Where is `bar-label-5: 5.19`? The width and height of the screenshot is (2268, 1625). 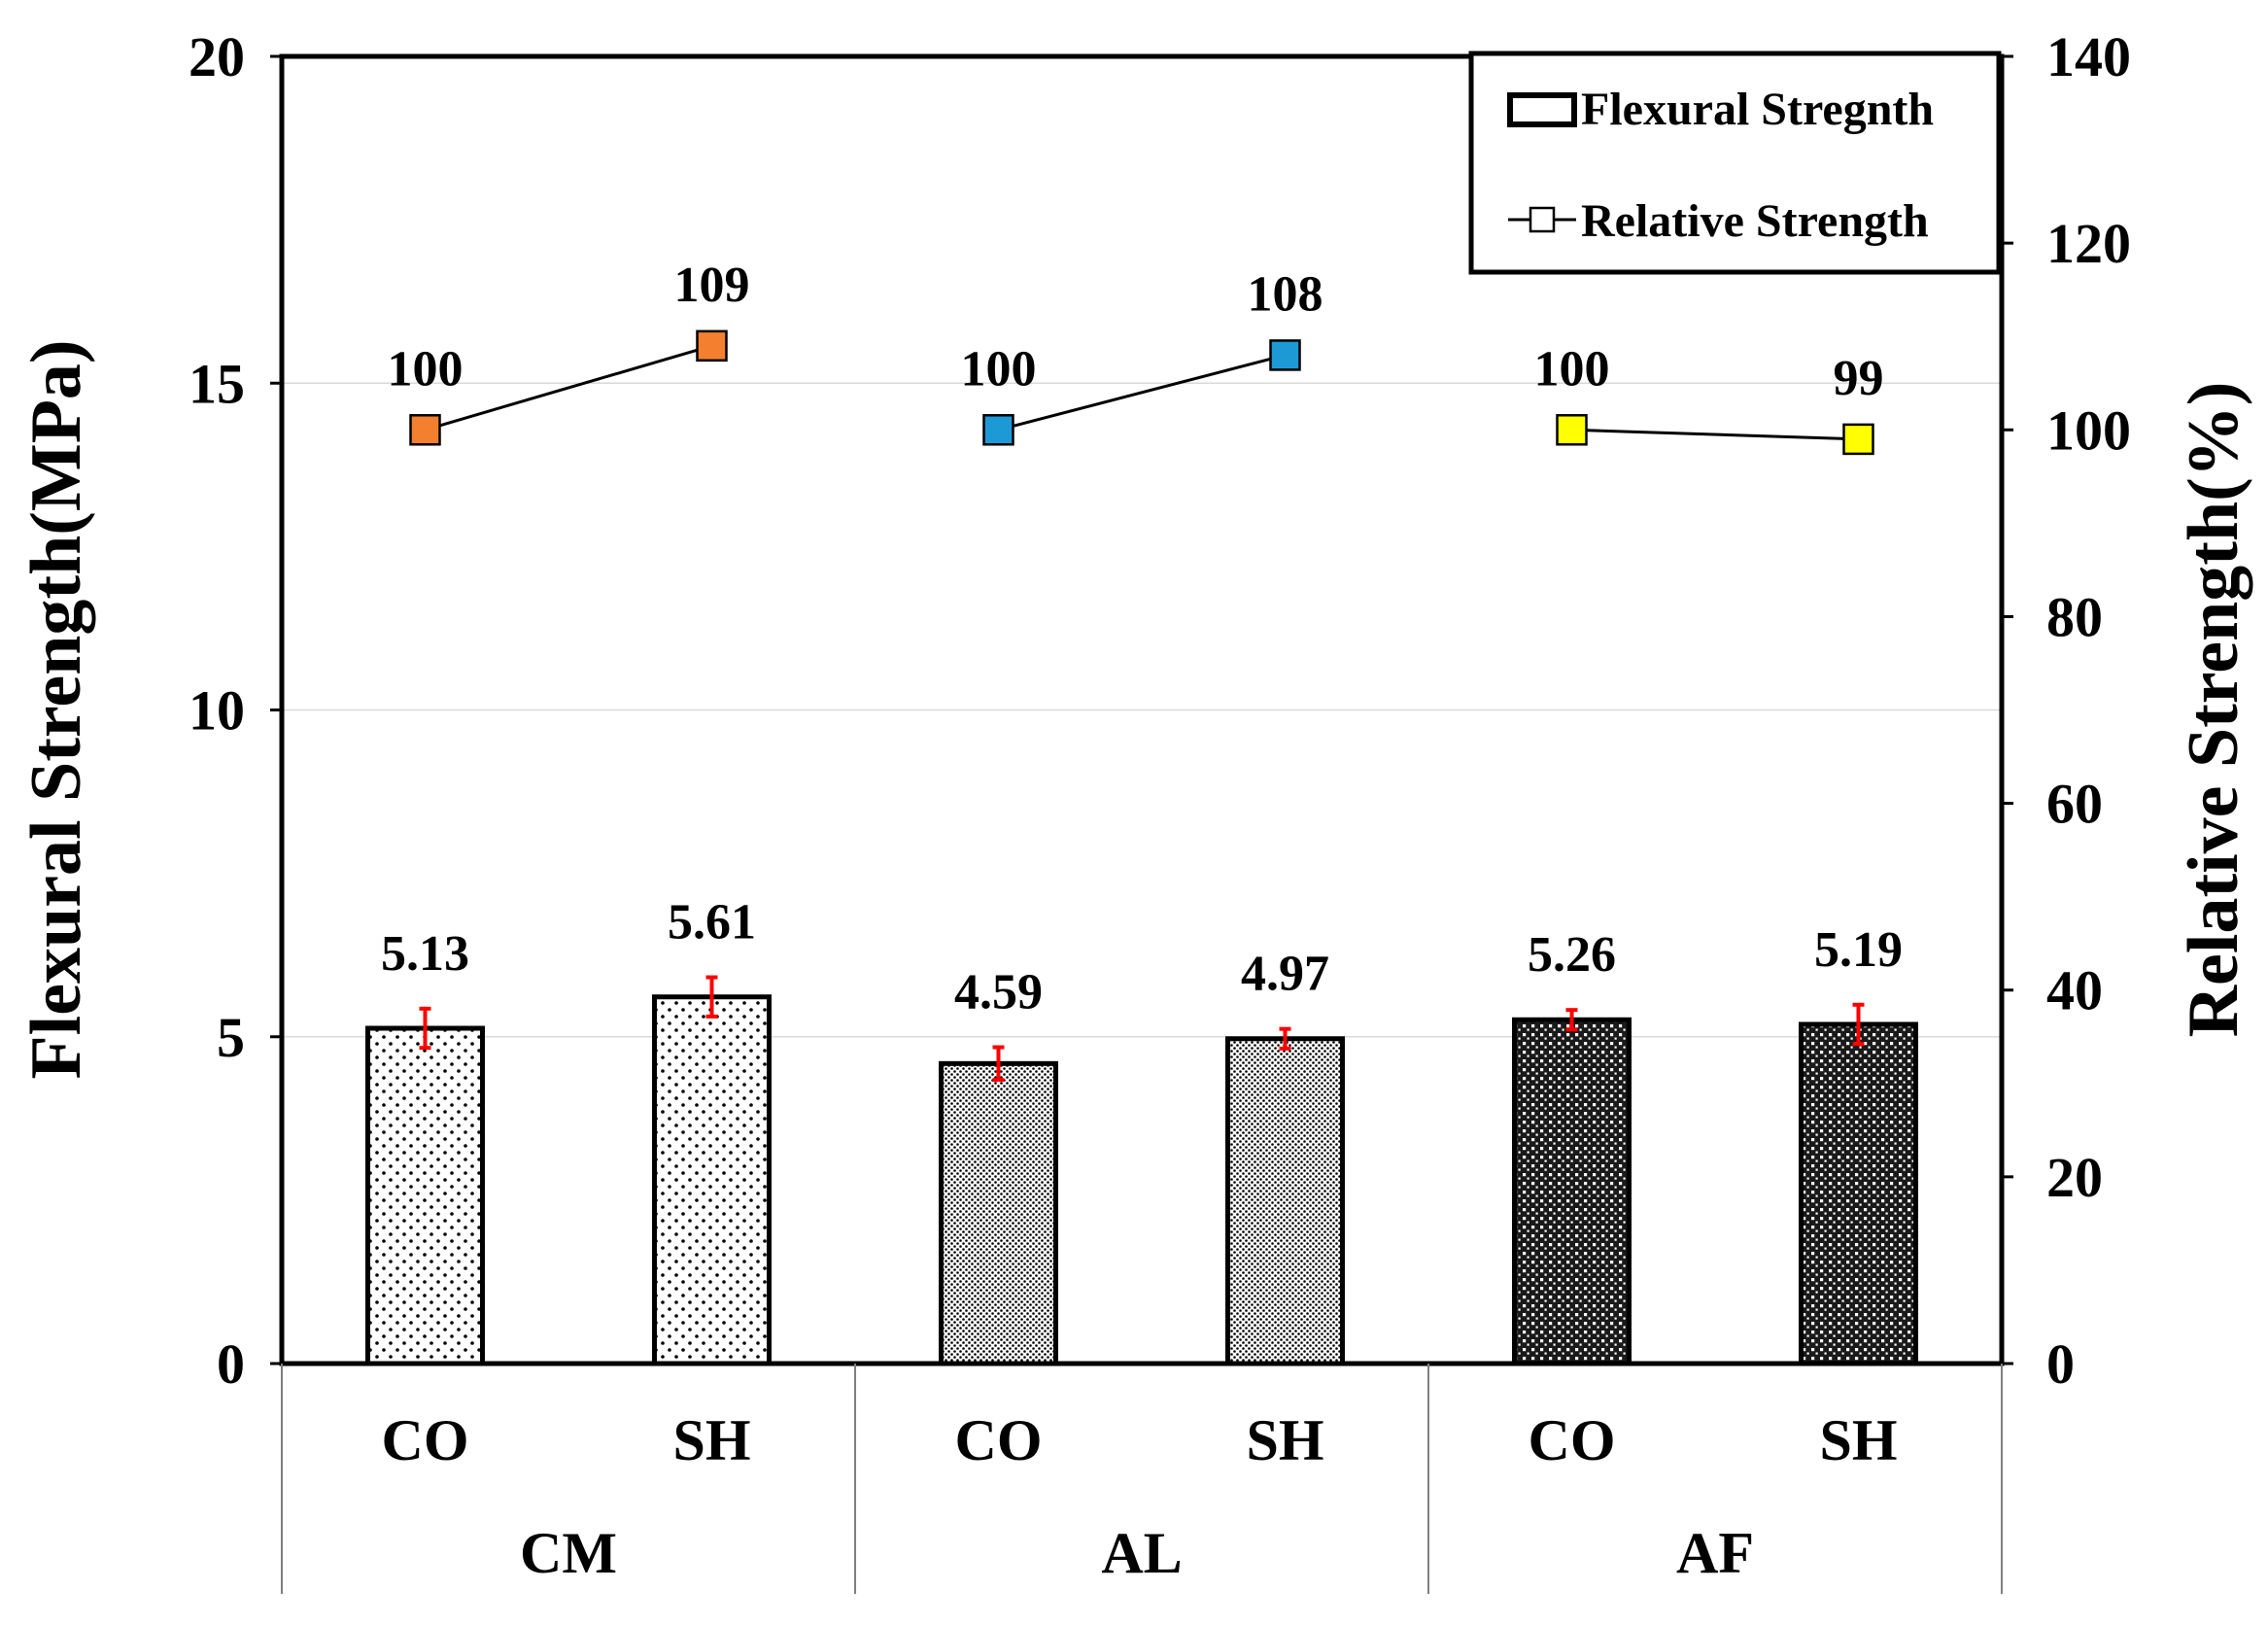 bar-label-5: 5.19 is located at coordinates (1858, 950).